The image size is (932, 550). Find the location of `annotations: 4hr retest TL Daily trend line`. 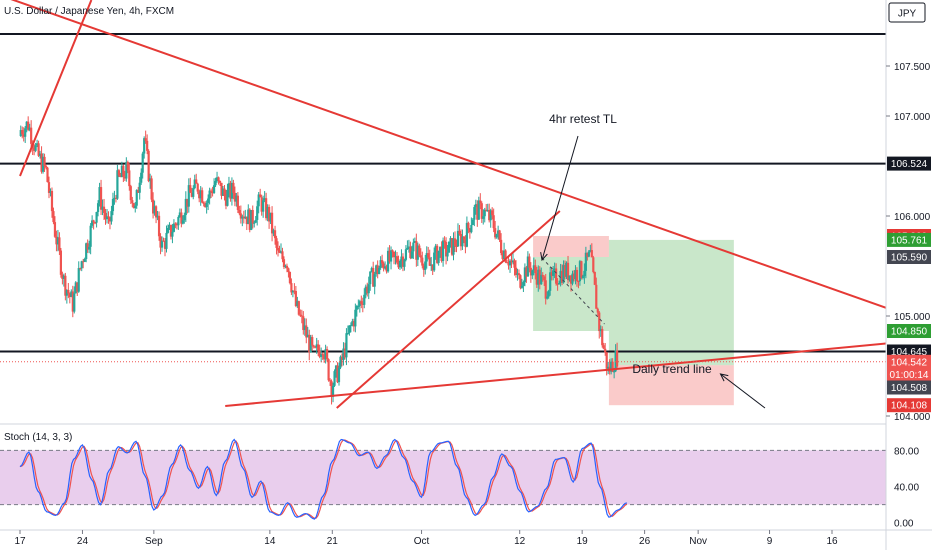

annotations: 4hr retest TL Daily trend line is located at coordinates (653, 260).